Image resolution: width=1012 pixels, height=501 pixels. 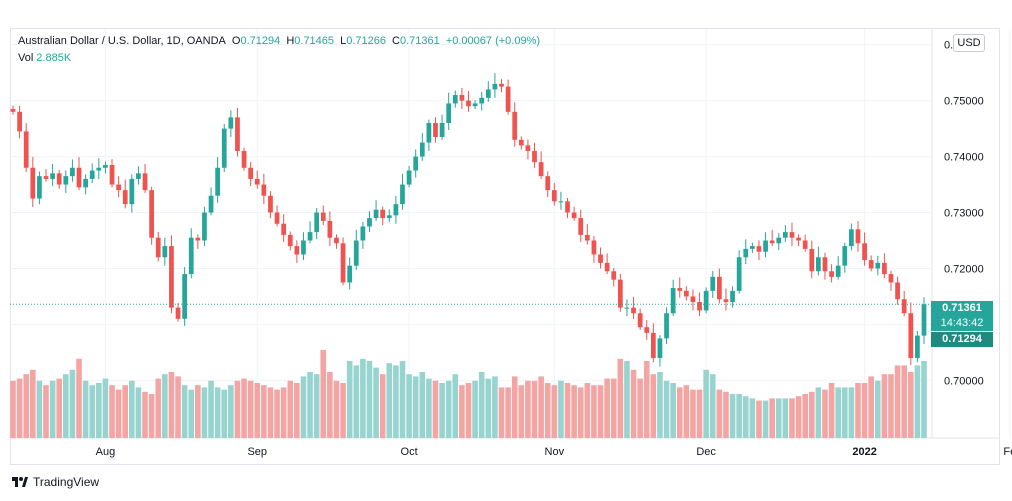 What do you see at coordinates (962, 308) in the screenshot?
I see `last-price-tag: 0.71361` at bounding box center [962, 308].